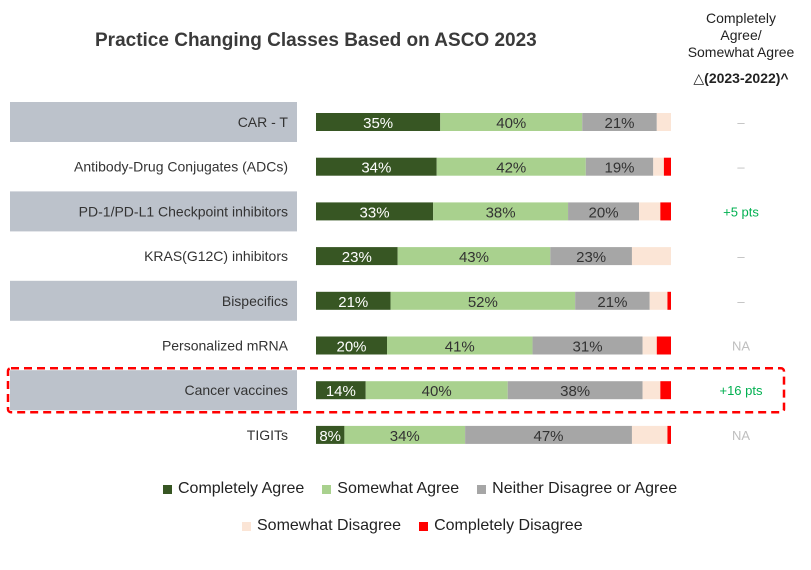 The height and width of the screenshot is (570, 811). I want to click on legend-item: Somewhat Disagree, so click(321, 526).